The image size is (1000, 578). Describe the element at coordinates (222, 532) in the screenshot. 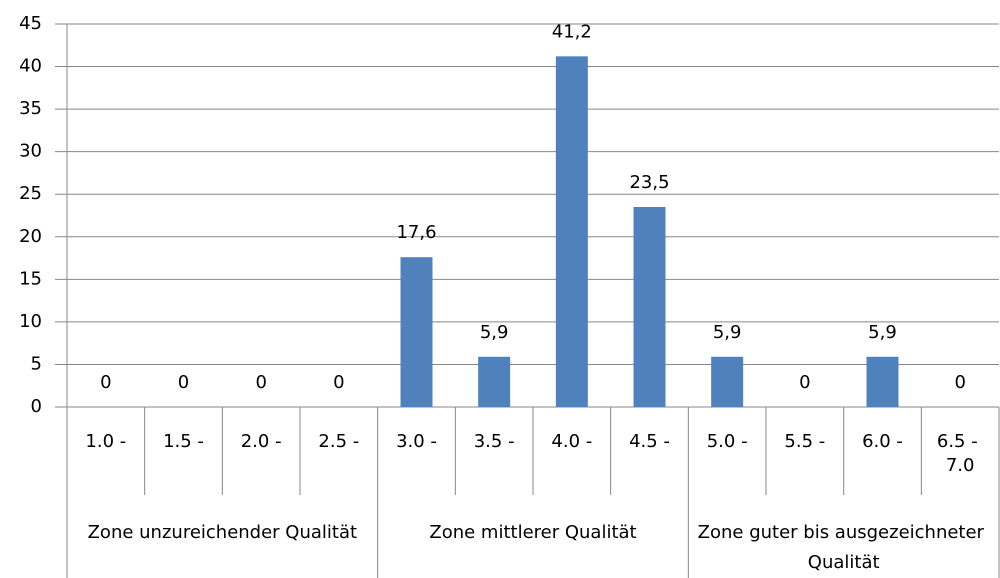

I see `group-label: Zone unzureichender Qualität` at that location.